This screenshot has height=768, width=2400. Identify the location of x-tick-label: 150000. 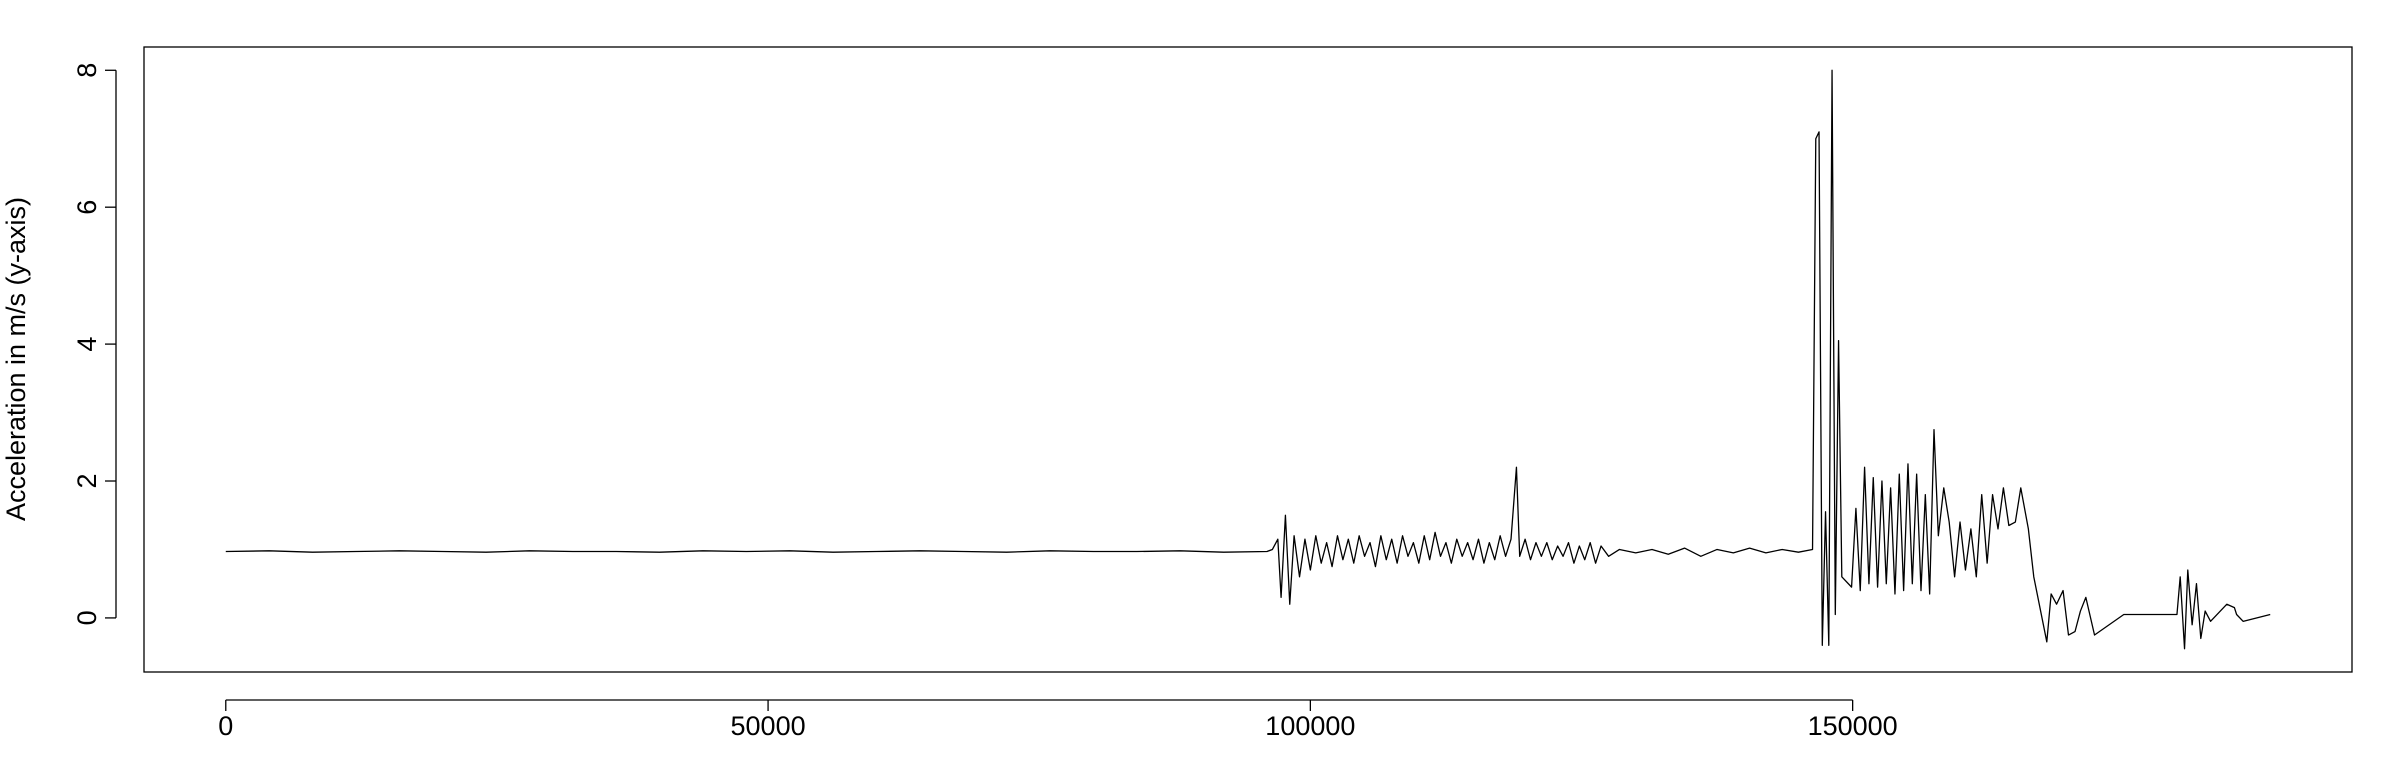
(1853, 726).